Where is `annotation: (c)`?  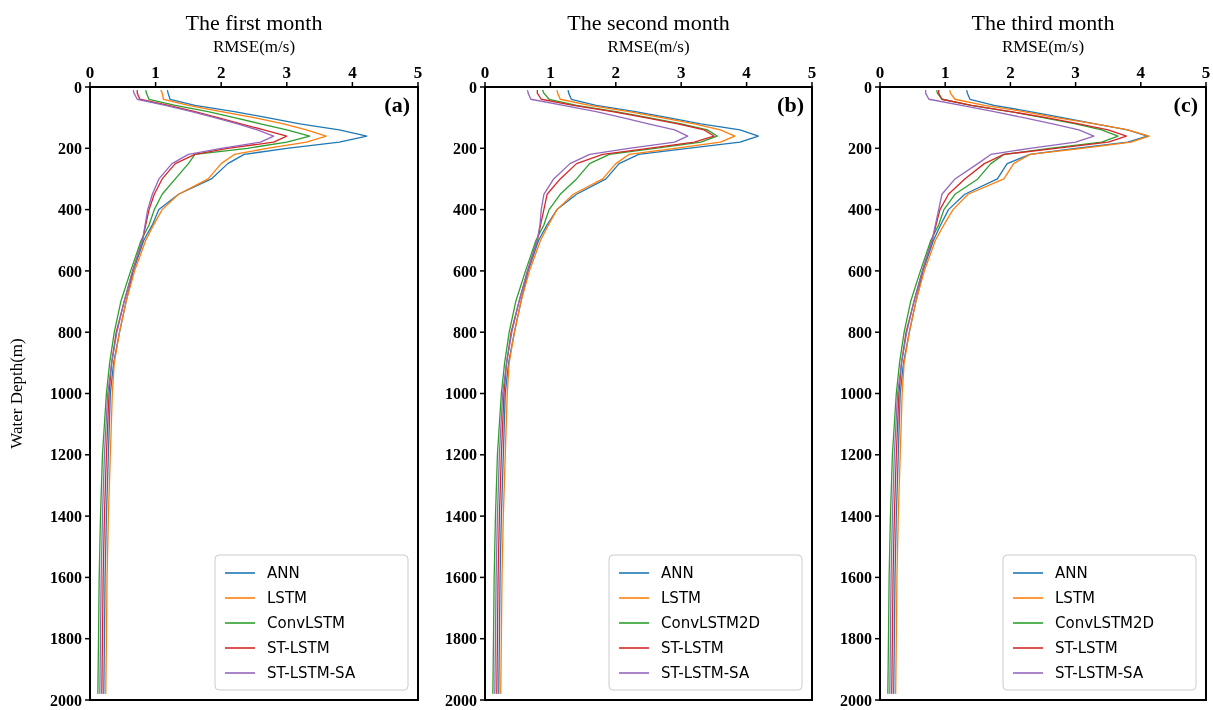 annotation: (c) is located at coordinates (1185, 104).